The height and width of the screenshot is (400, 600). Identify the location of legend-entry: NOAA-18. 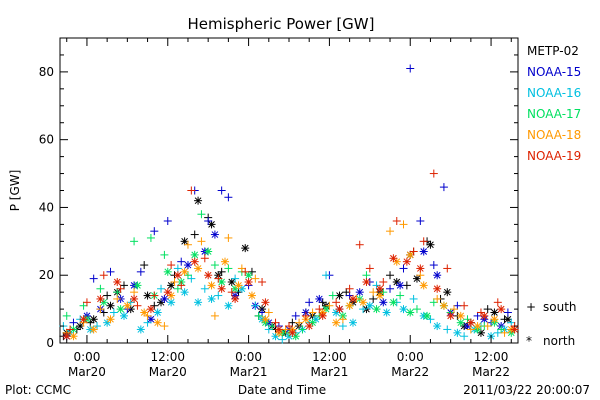
(554, 135).